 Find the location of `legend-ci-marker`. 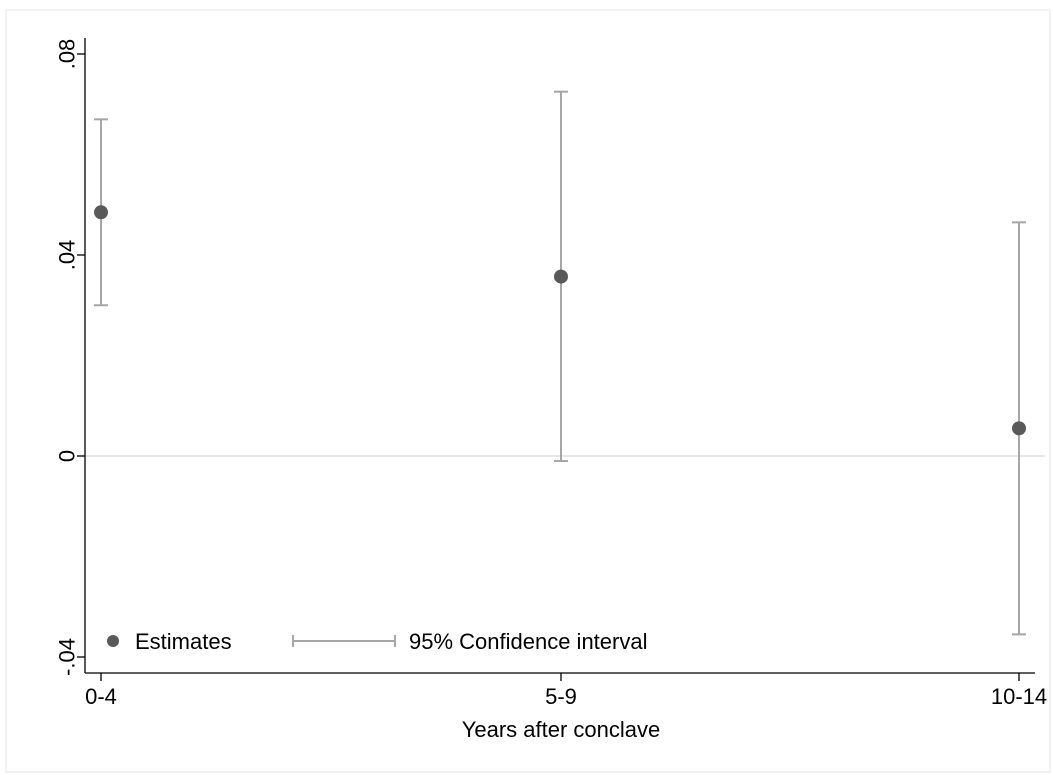

legend-ci-marker is located at coordinates (344, 641).